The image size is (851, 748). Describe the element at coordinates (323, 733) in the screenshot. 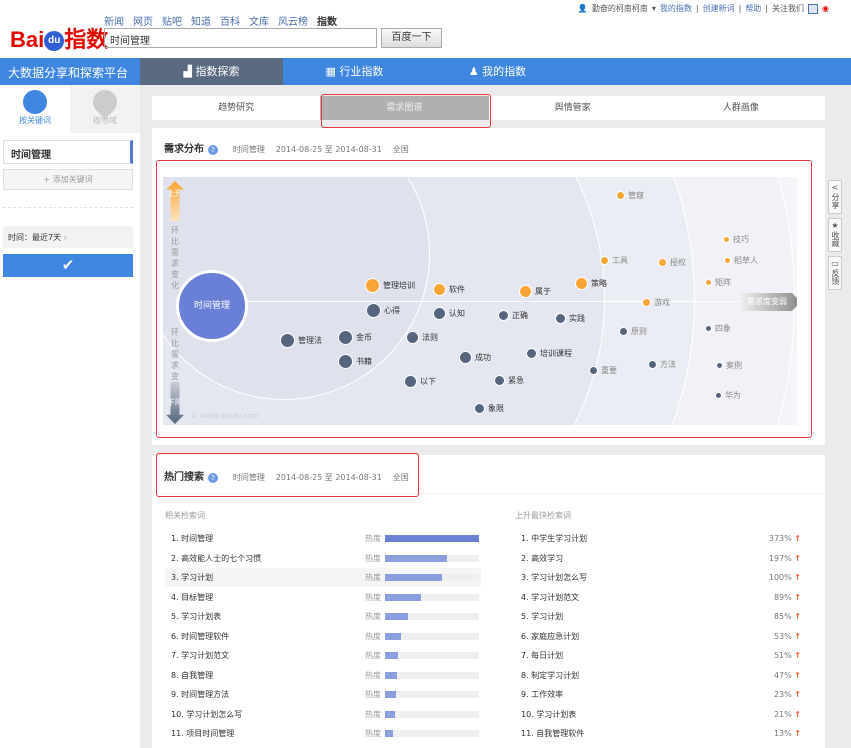

I see `related-row: 11. 项目时间管理 热度` at that location.